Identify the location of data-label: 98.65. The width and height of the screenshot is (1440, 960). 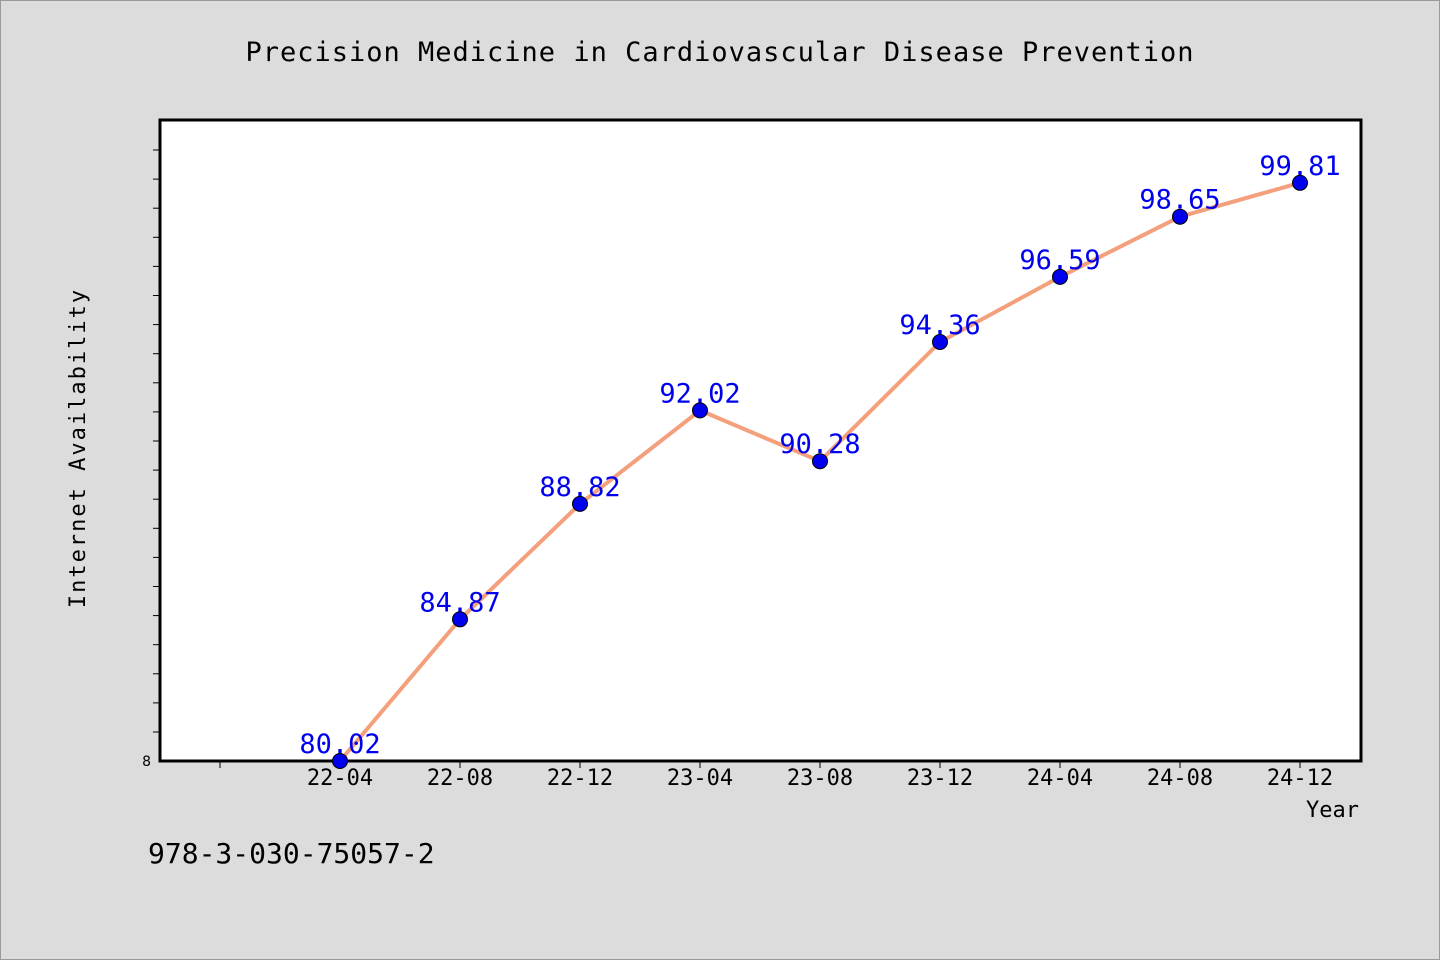
(1179, 200).